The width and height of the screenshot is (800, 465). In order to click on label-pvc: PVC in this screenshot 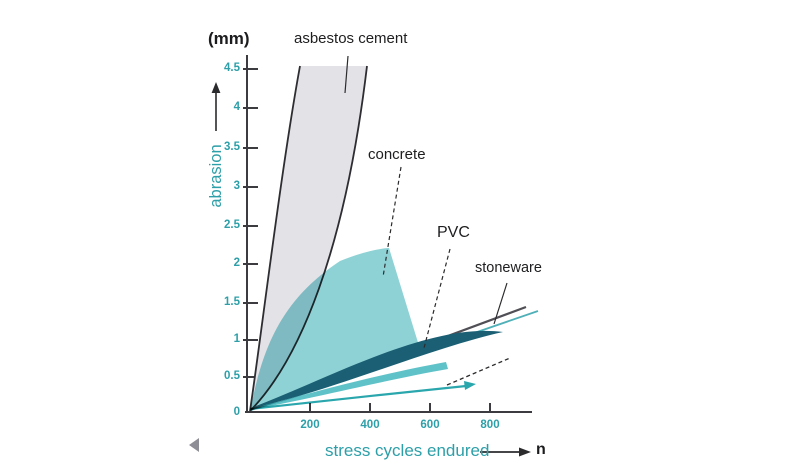, I will do `click(453, 232)`.